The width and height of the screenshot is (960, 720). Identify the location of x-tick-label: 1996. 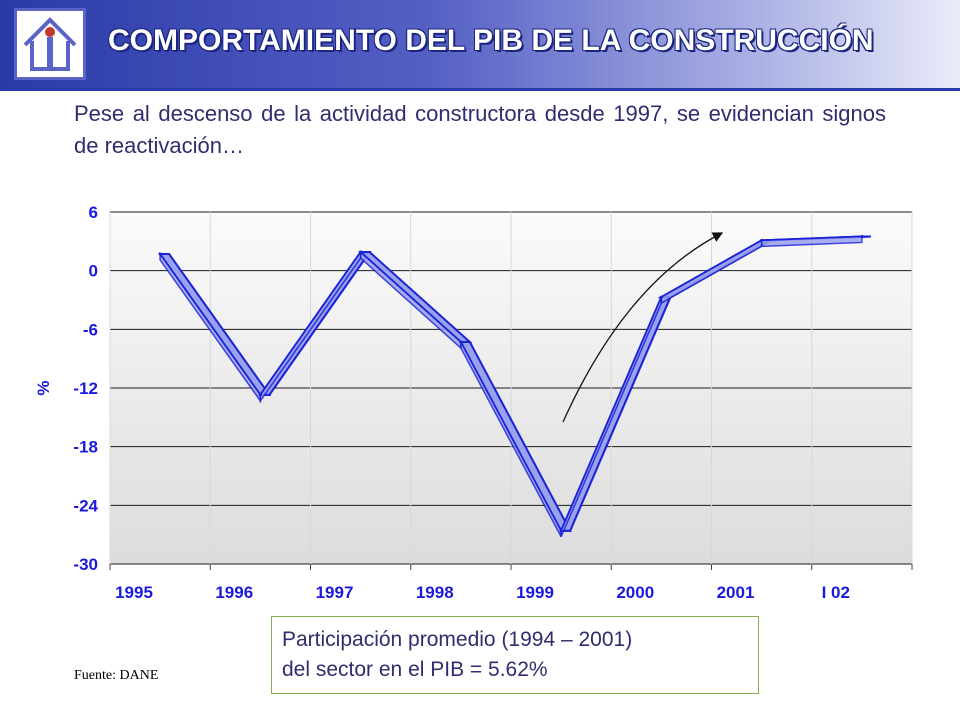
(234, 592).